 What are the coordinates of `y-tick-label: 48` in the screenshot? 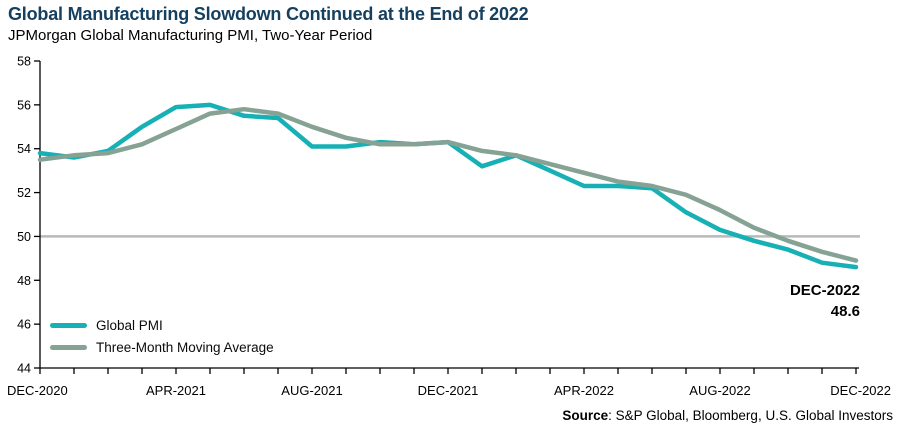 It's located at (24, 281).